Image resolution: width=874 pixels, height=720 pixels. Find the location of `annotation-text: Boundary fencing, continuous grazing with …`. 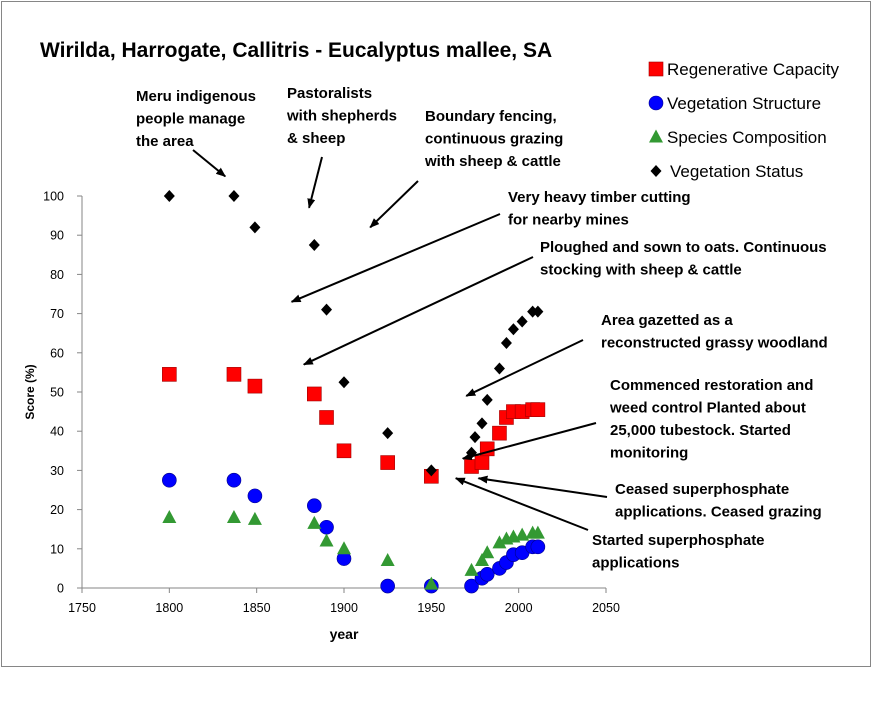

annotation-text: Boundary fencing, continuous grazing with … is located at coordinates (493, 139).